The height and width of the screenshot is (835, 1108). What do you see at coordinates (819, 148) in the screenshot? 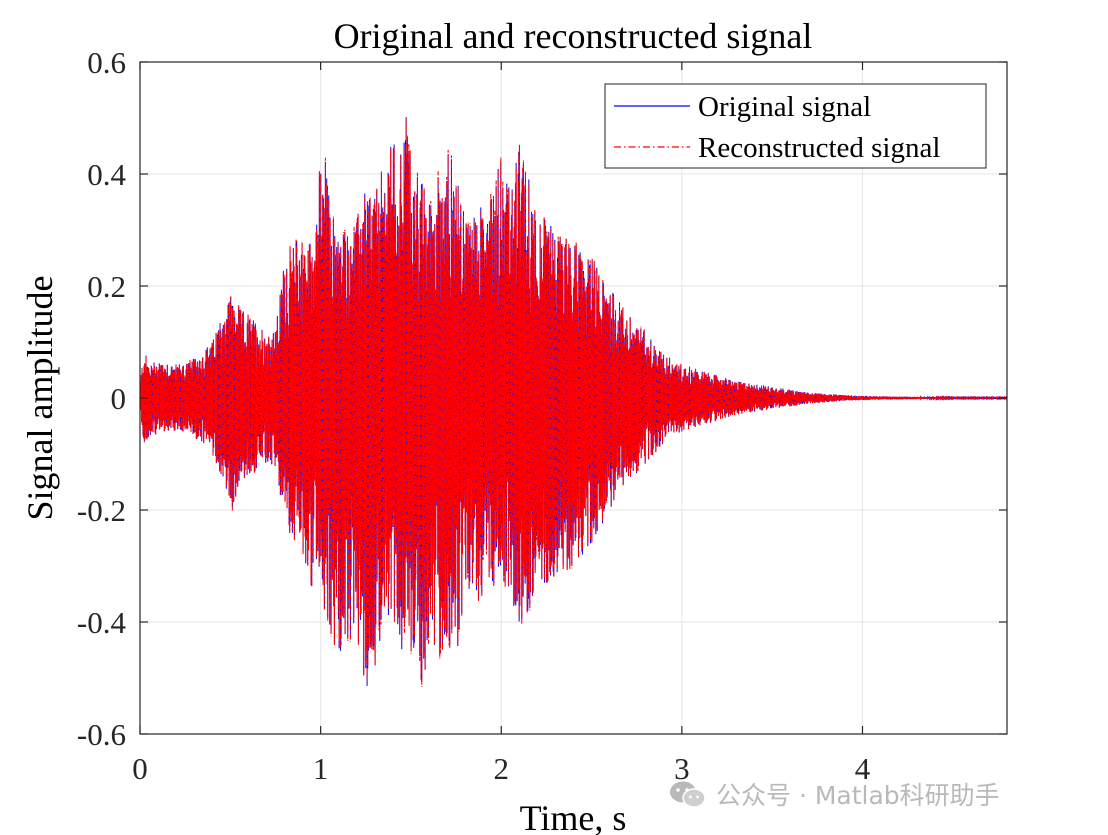
I see `legend-label-reconstructed: Reconstructed signal` at bounding box center [819, 148].